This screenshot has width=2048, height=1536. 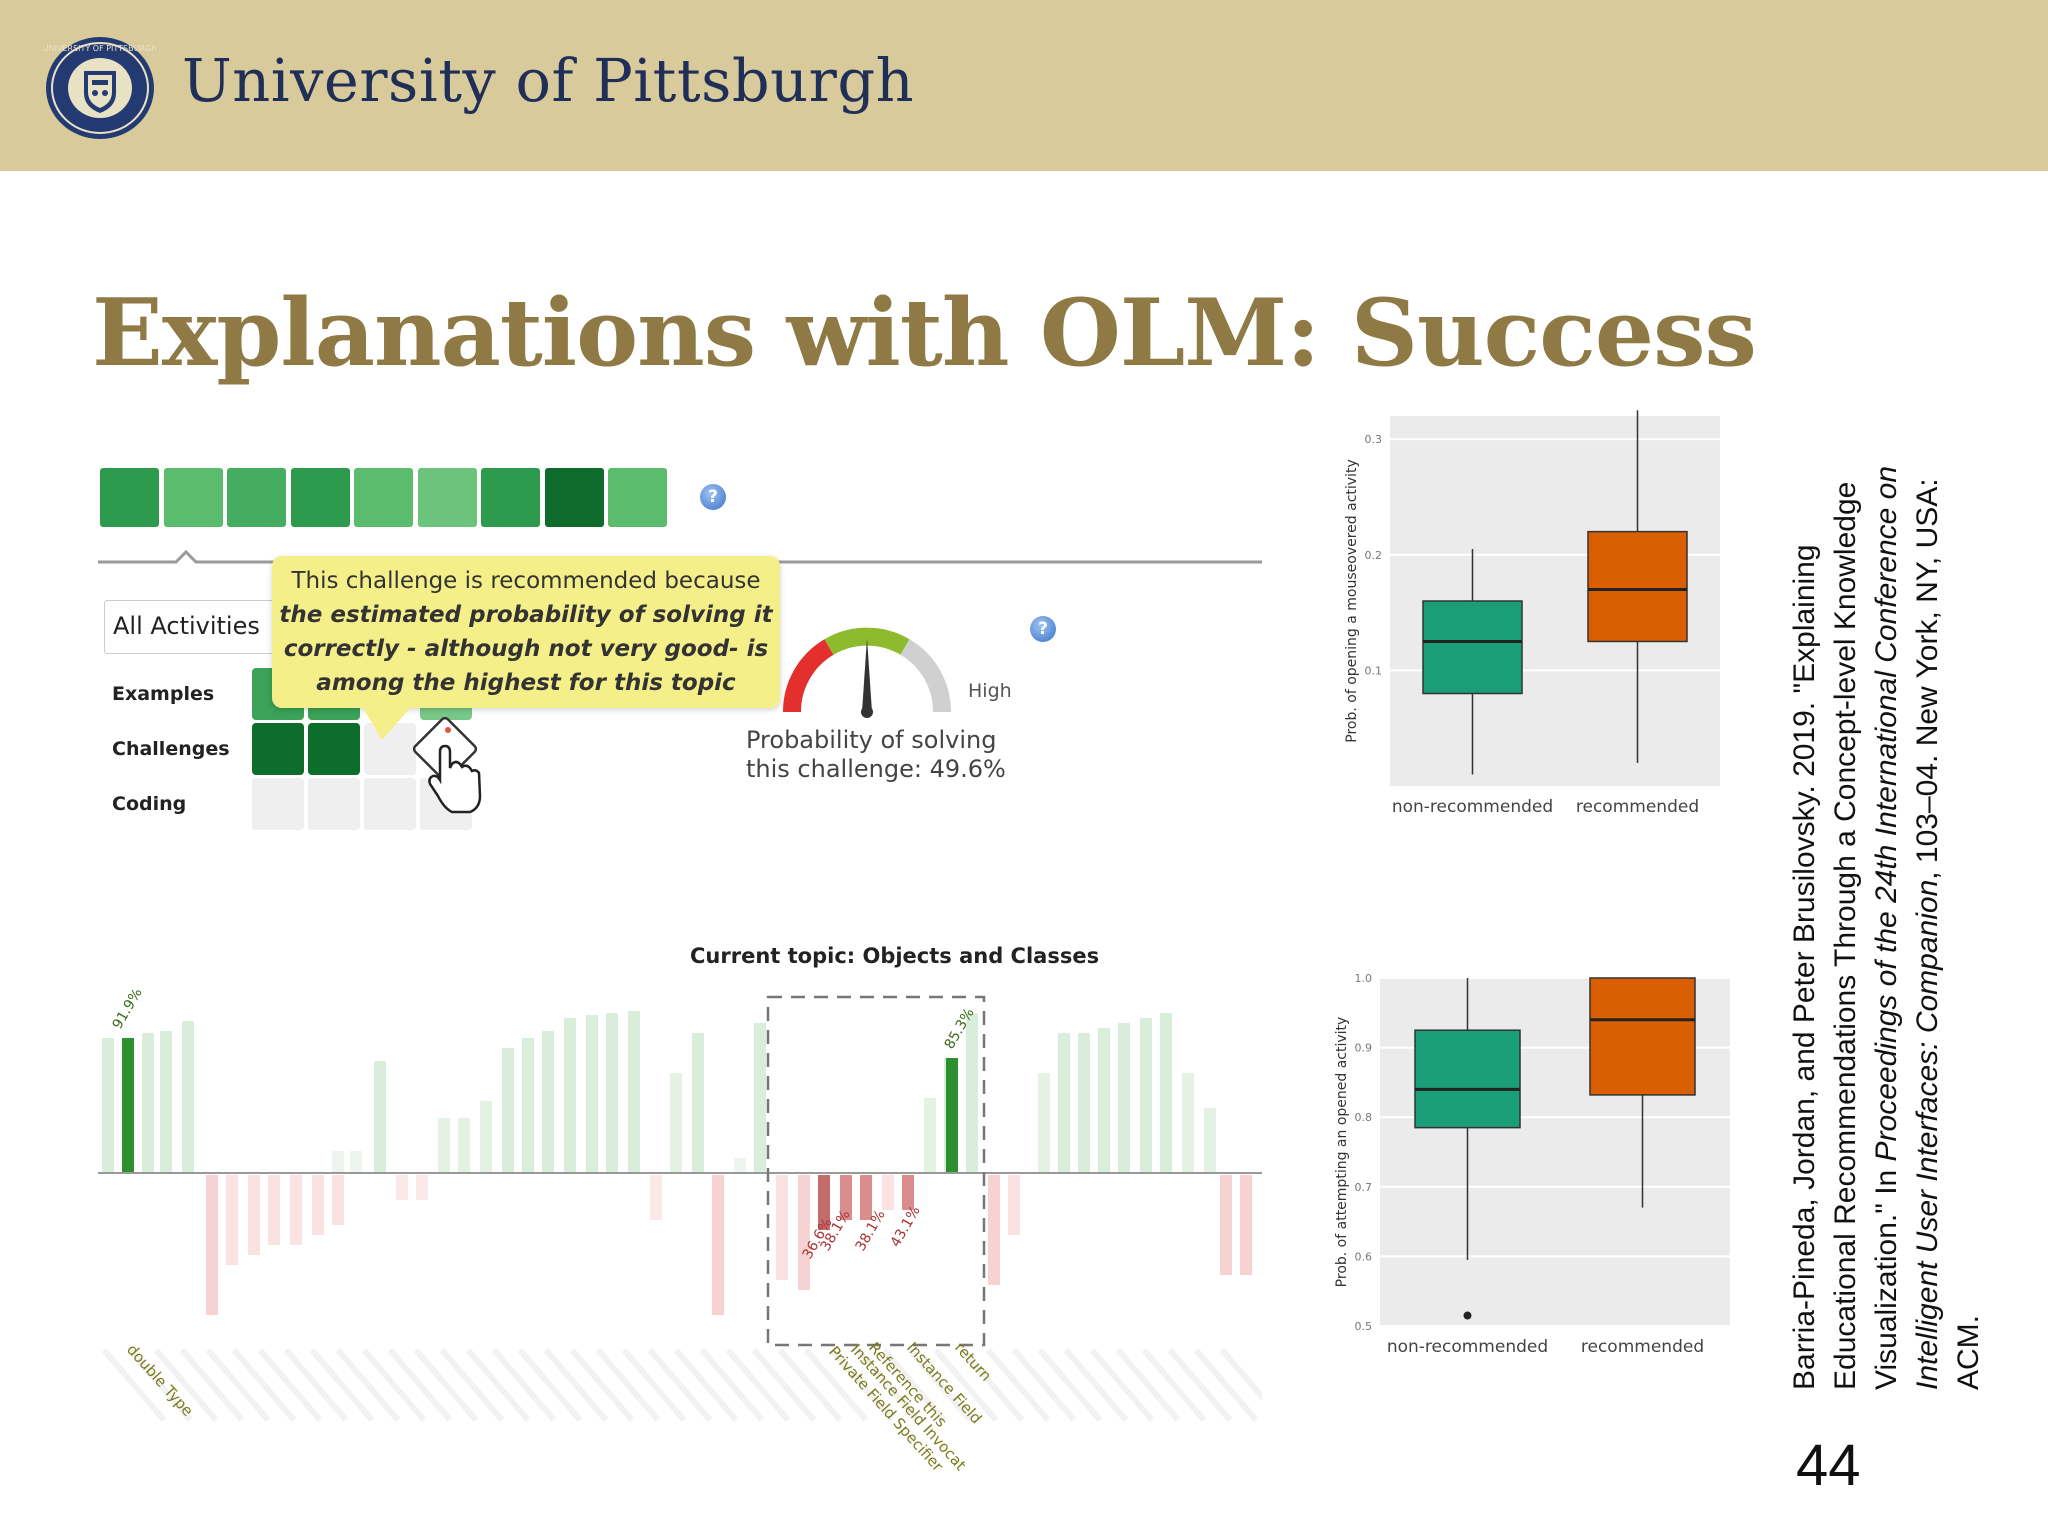 What do you see at coordinates (1968, 1352) in the screenshot?
I see `citation-line5: ACM.` at bounding box center [1968, 1352].